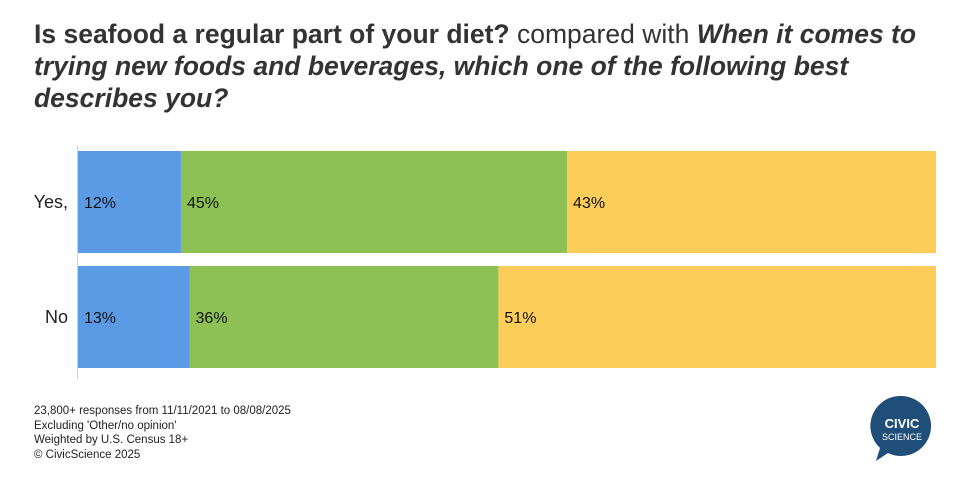 Image resolution: width=966 pixels, height=496 pixels. I want to click on data-label-no-1: 13%, so click(100, 318).